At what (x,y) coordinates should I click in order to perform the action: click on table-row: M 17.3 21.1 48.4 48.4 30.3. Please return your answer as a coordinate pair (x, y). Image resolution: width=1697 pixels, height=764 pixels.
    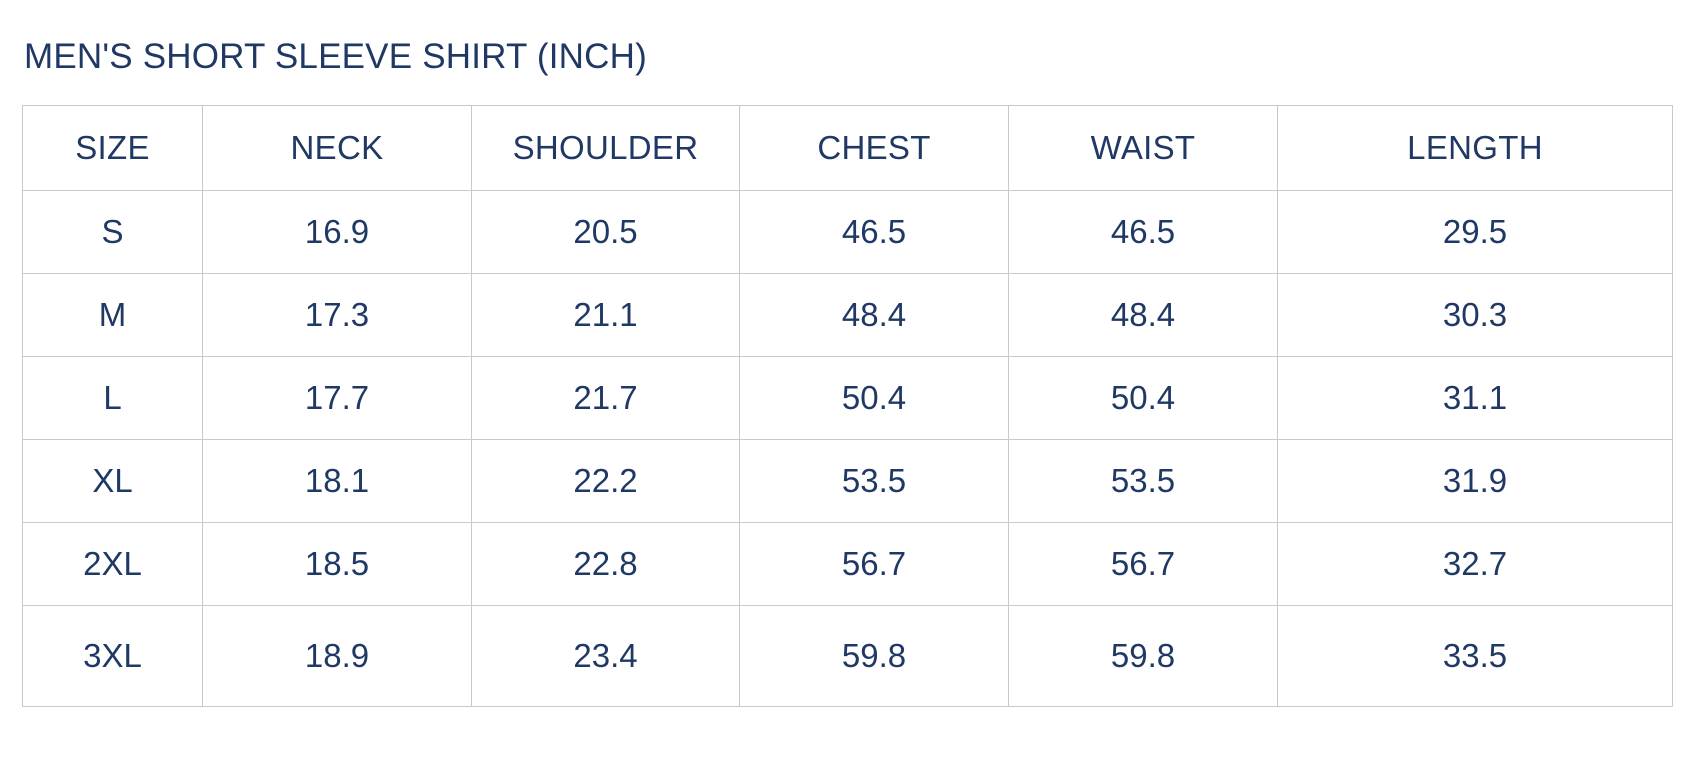
    Looking at the image, I should click on (847, 315).